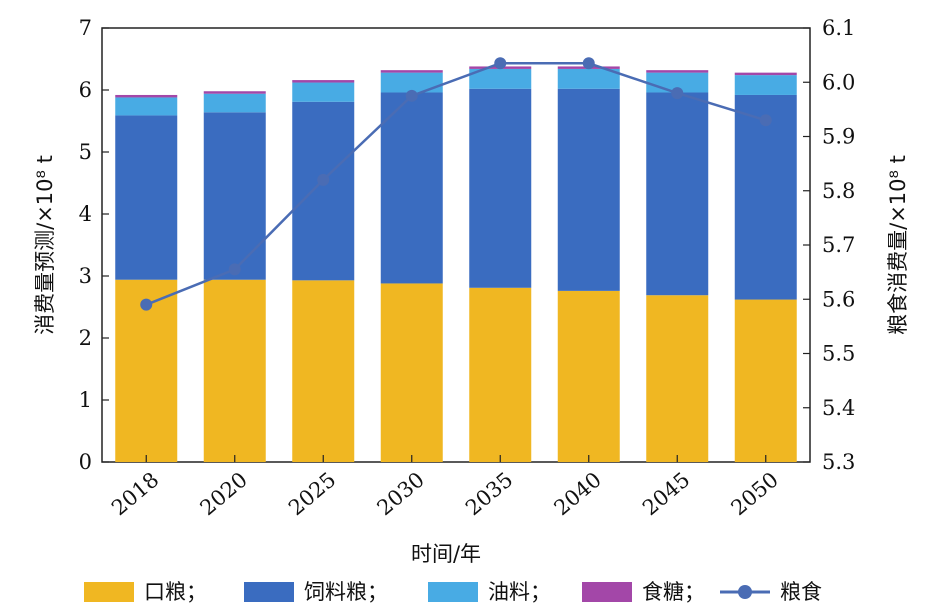  Describe the element at coordinates (666, 493) in the screenshot. I see `x-tick-label-2045: 2045` at that location.